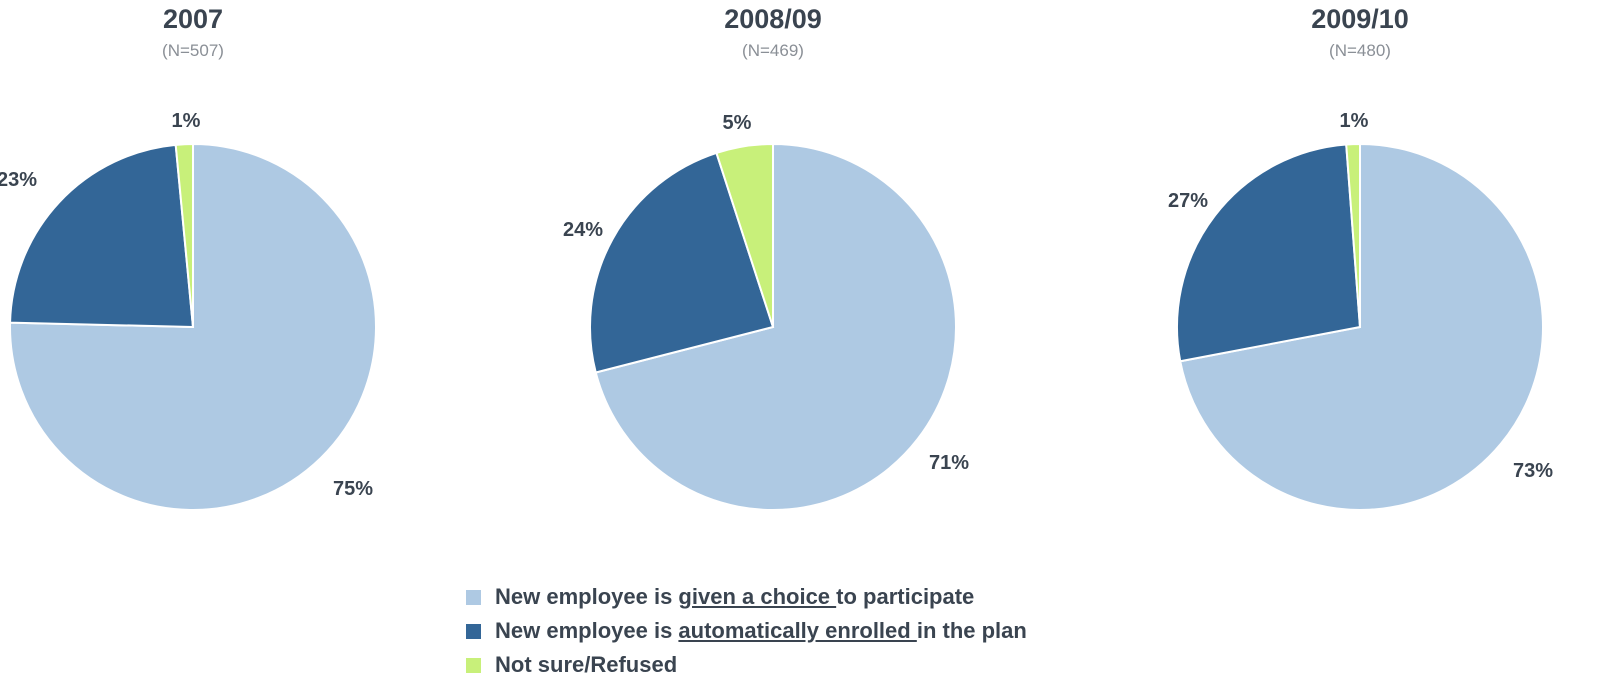 The width and height of the screenshot is (1612, 693). I want to click on data-label: 23%, so click(18, 180).